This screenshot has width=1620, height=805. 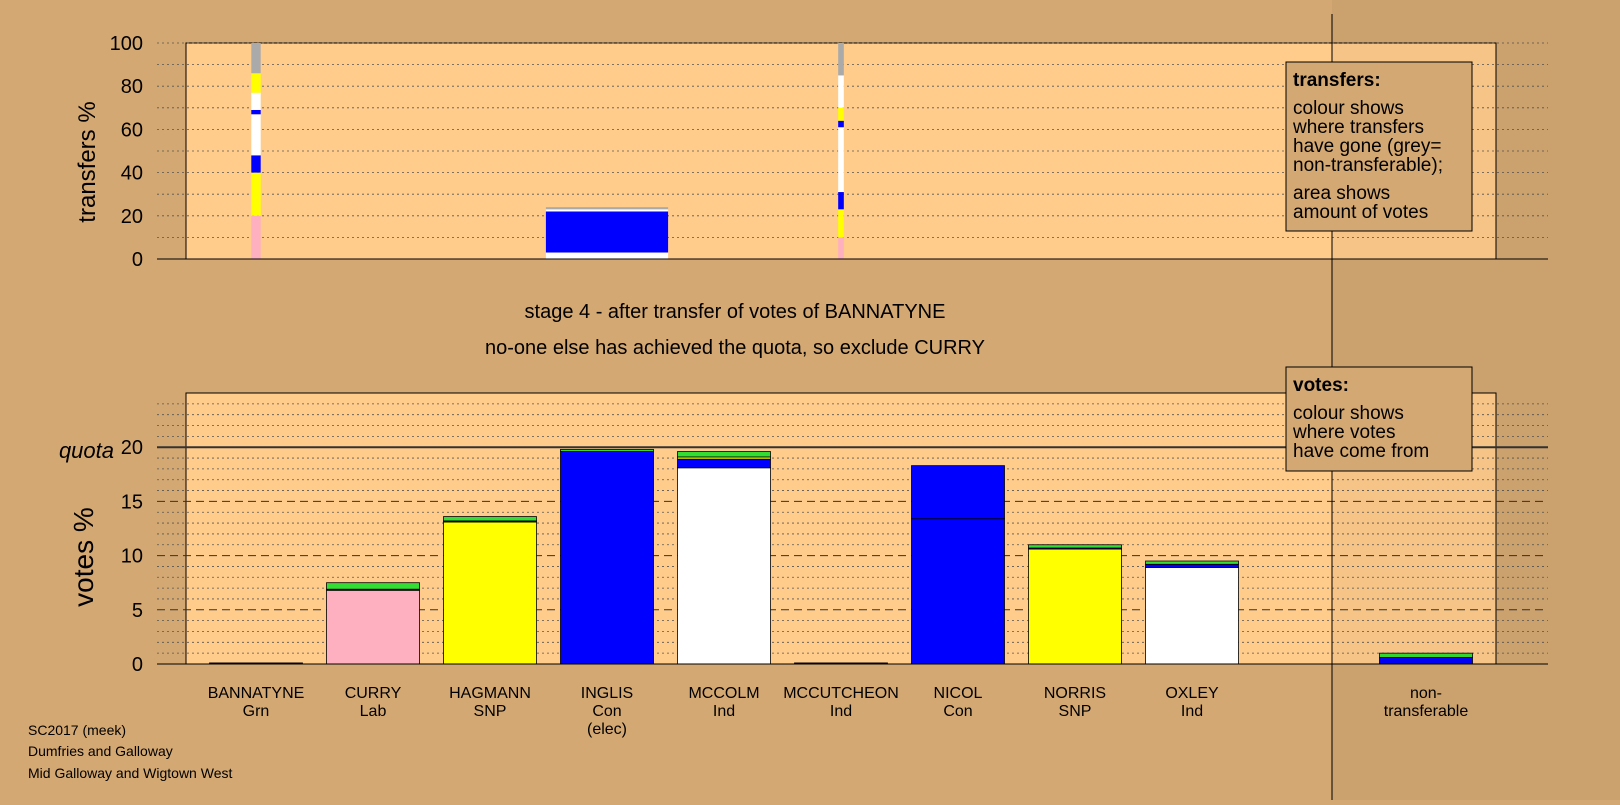 What do you see at coordinates (132, 448) in the screenshot?
I see `votes-y-tick-label: 20` at bounding box center [132, 448].